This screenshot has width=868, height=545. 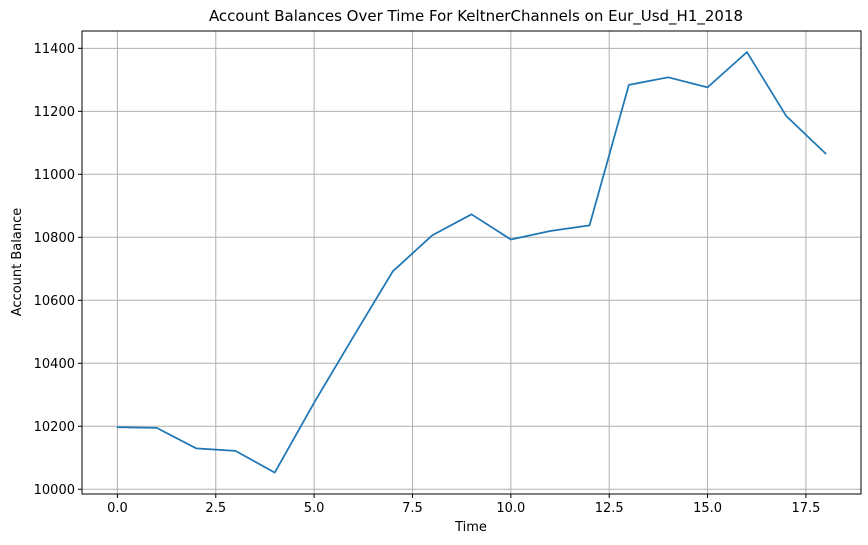 I want to click on x-tick-label: 10.0, so click(x=510, y=508).